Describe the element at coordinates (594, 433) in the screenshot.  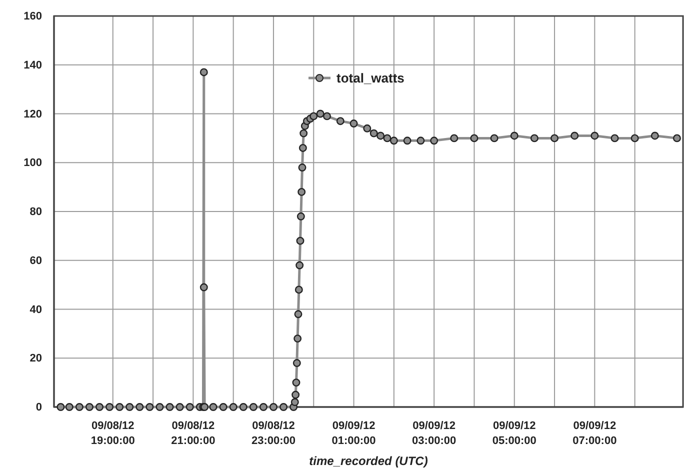
I see `x-tick-label: 09/09/12 07:00:00` at that location.